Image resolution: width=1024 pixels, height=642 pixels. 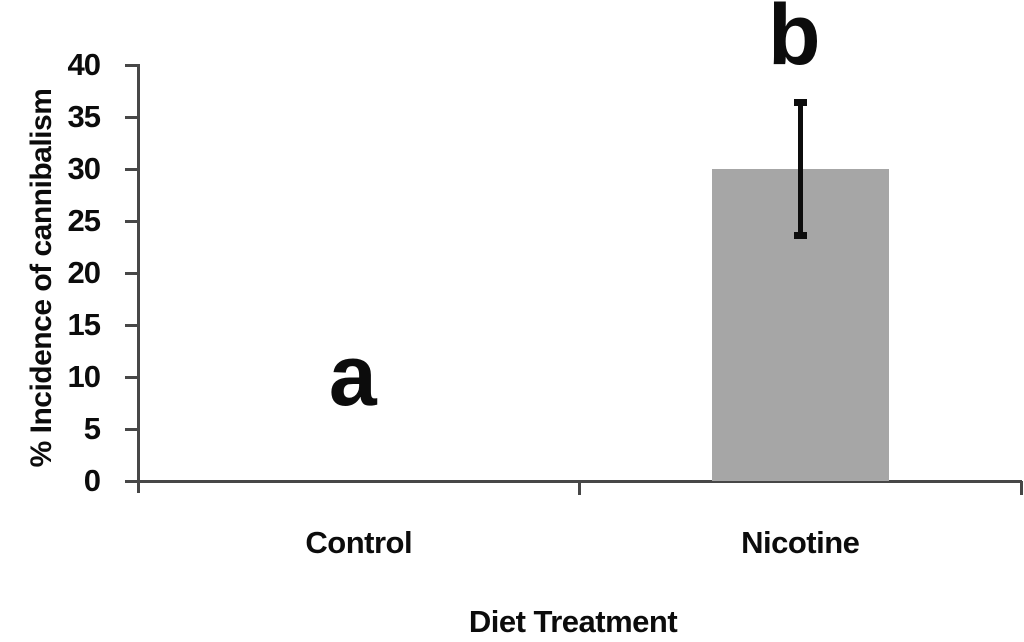 I want to click on x-axis-line, so click(x=573, y=481).